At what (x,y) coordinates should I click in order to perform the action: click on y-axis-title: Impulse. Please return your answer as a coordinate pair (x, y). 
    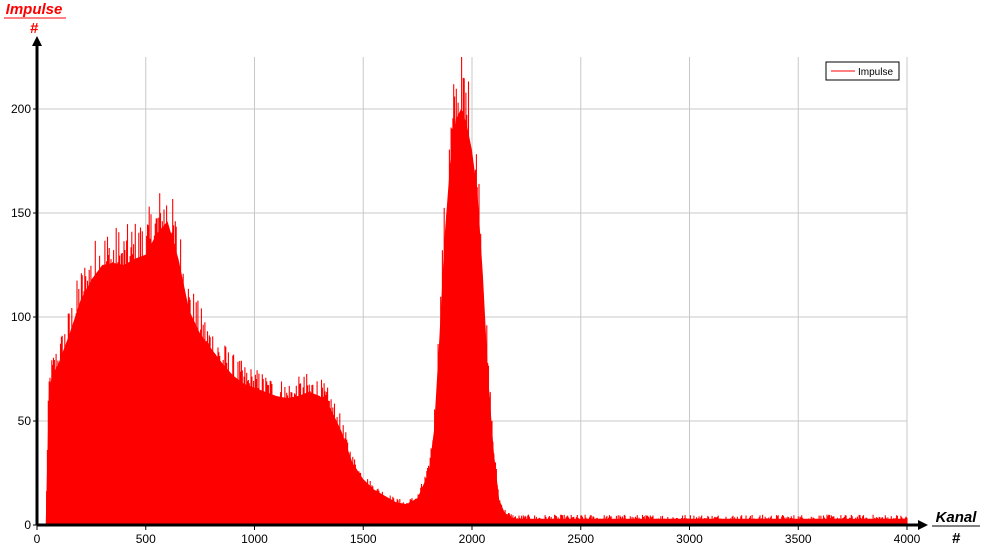
    Looking at the image, I should click on (34, 9).